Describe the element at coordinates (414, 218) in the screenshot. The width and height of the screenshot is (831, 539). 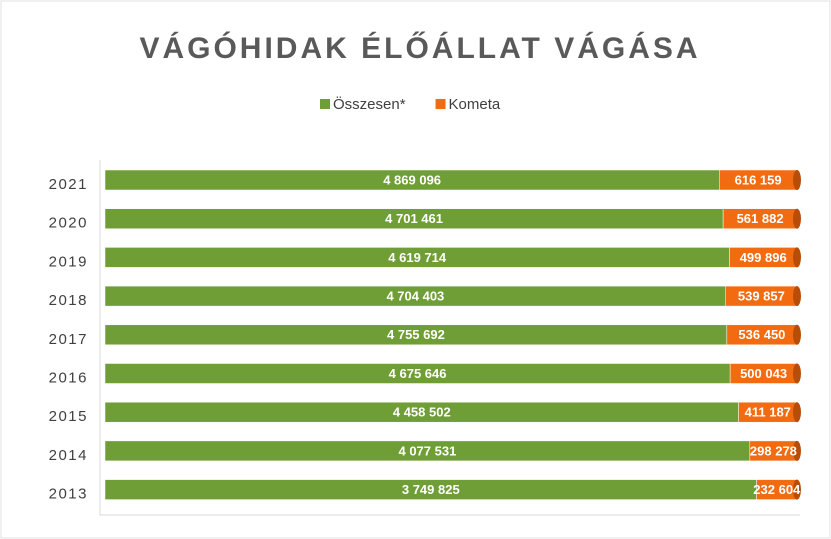
I see `value-label: 4 701 461` at that location.